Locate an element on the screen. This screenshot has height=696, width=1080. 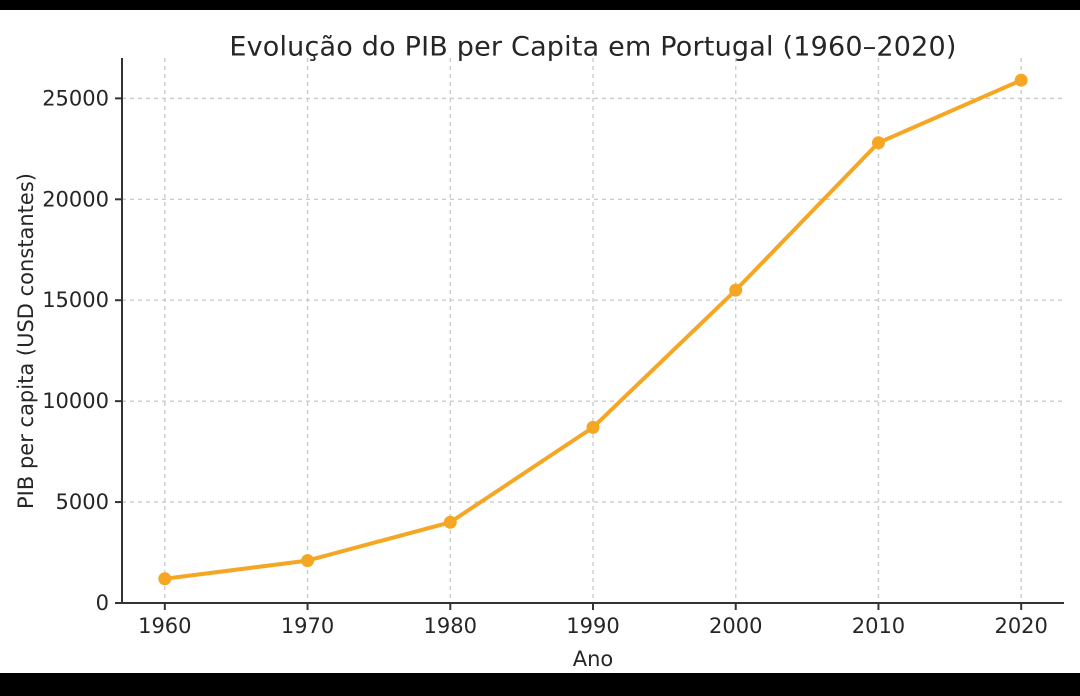
x-tick-label: 1980 is located at coordinates (450, 626).